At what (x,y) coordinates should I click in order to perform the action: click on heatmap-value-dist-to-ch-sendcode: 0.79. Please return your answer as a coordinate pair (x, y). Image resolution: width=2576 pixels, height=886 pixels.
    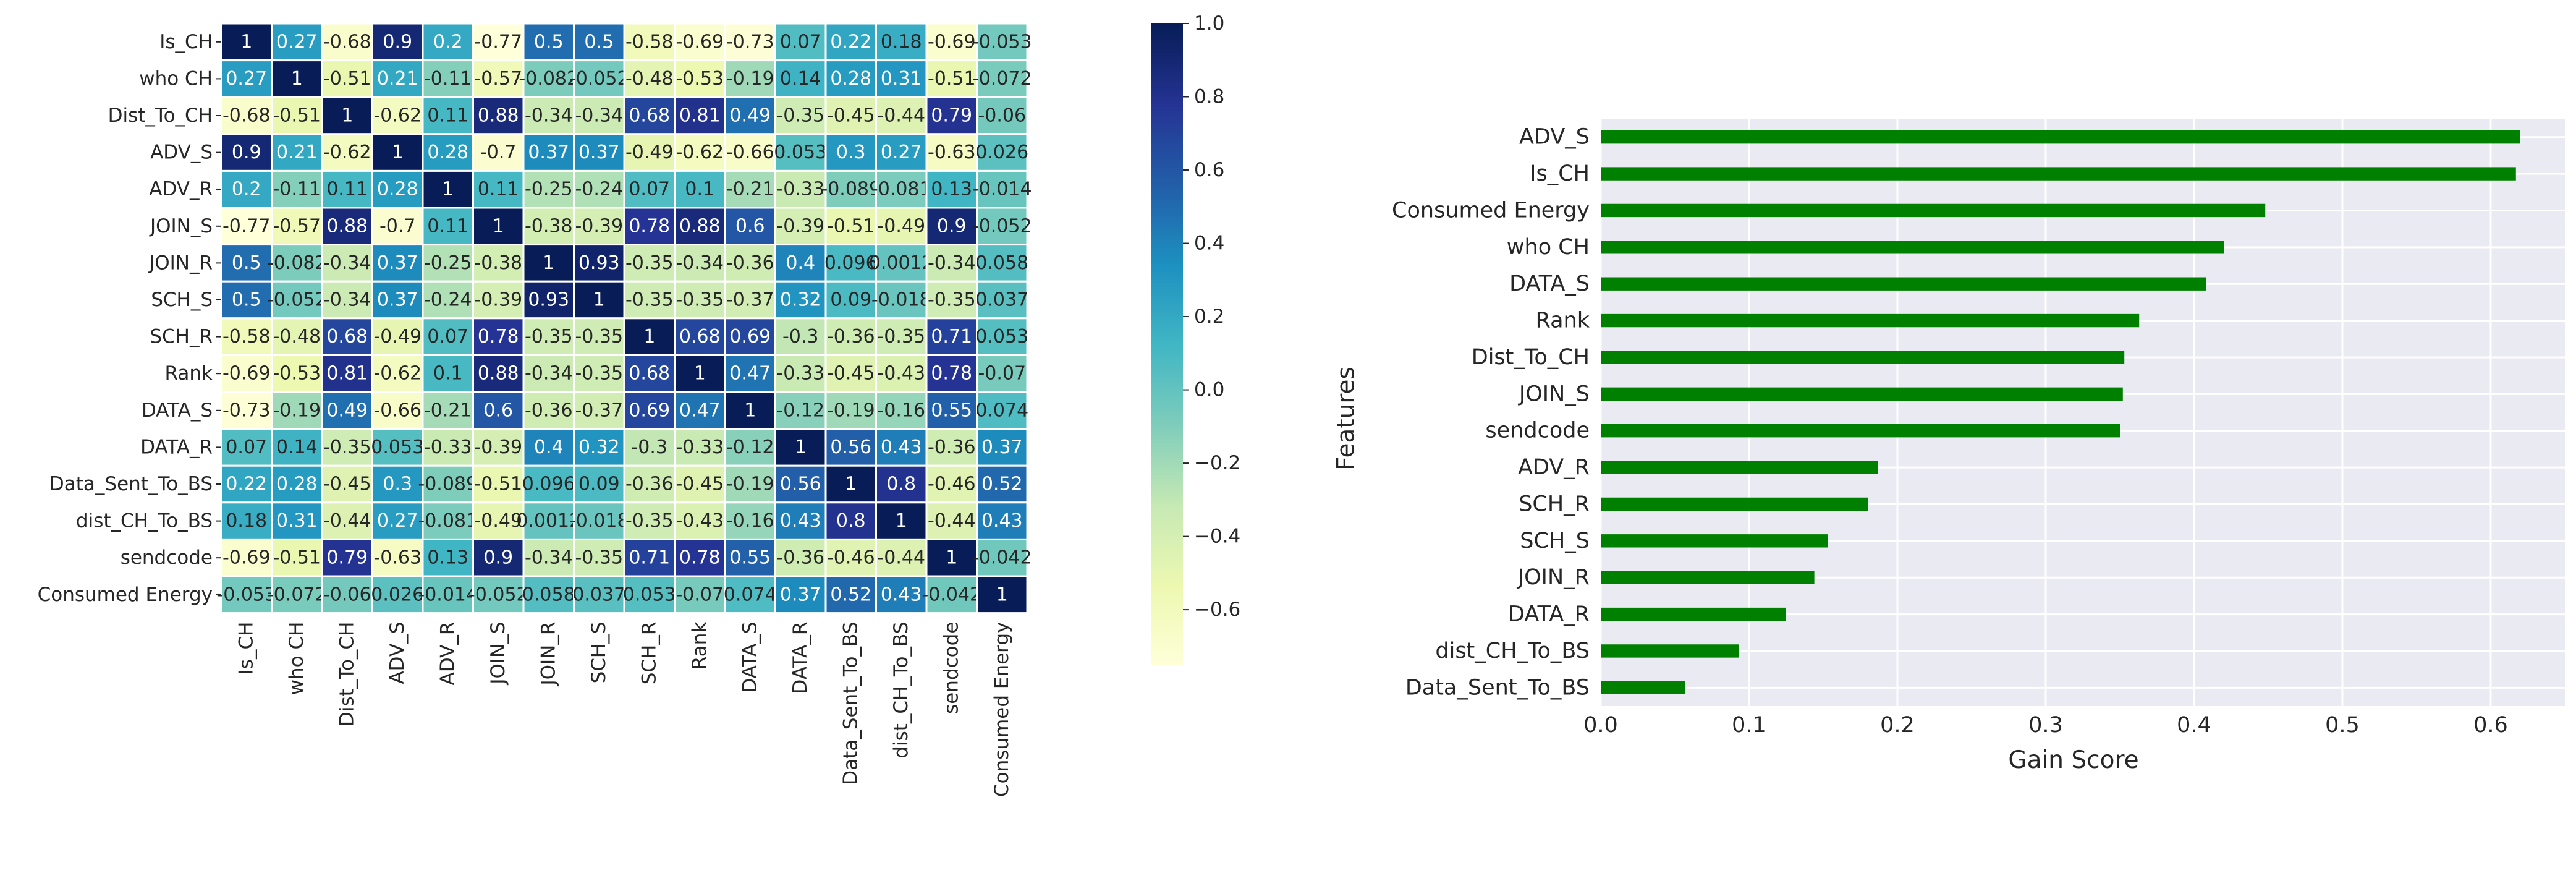
    Looking at the image, I should click on (951, 116).